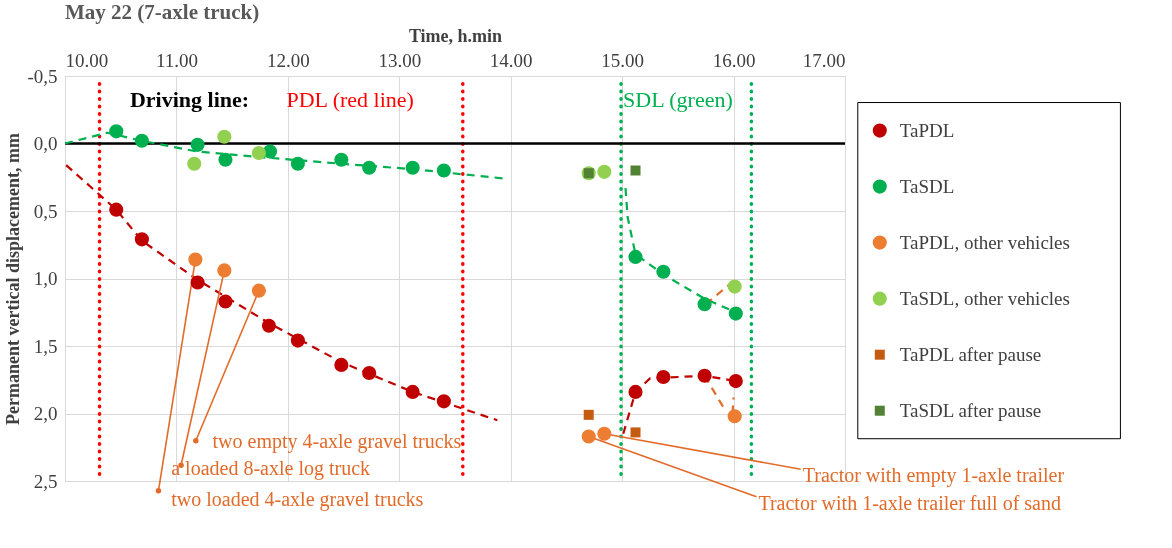 Image resolution: width=1172 pixels, height=548 pixels. Describe the element at coordinates (45, 211) in the screenshot. I see `y-tick-label: 0,5` at that location.